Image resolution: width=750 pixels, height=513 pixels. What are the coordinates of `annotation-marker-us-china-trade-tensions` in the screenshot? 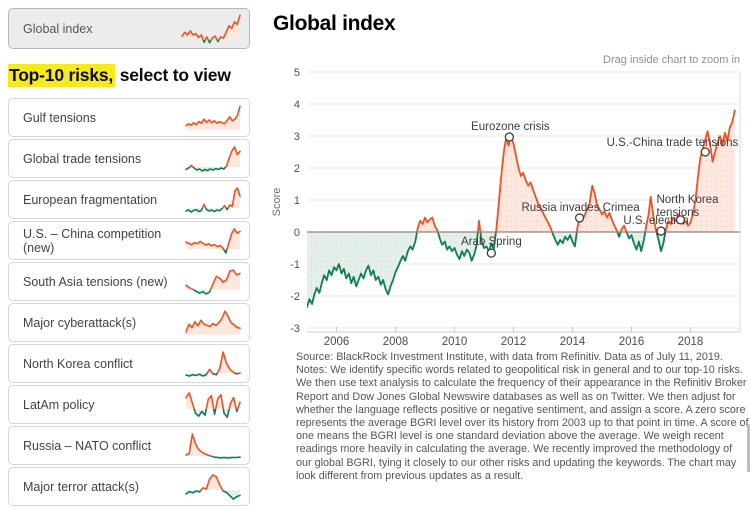 It's located at (705, 152).